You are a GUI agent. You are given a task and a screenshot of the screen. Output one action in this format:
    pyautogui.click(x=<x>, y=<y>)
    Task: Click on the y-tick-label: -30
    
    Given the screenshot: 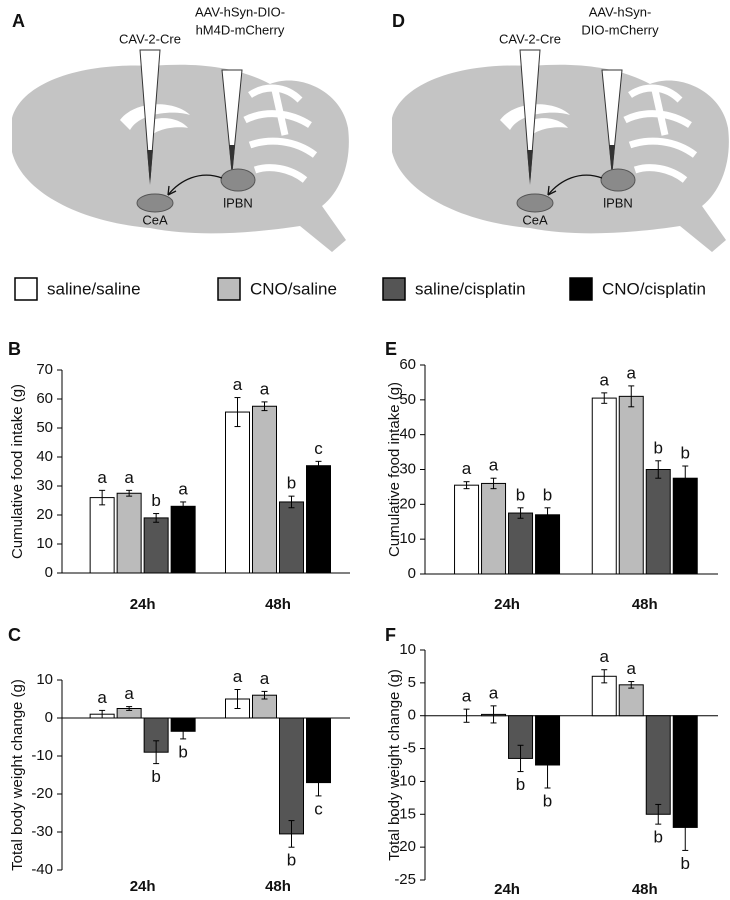 What is the action you would take?
    pyautogui.click(x=42, y=831)
    